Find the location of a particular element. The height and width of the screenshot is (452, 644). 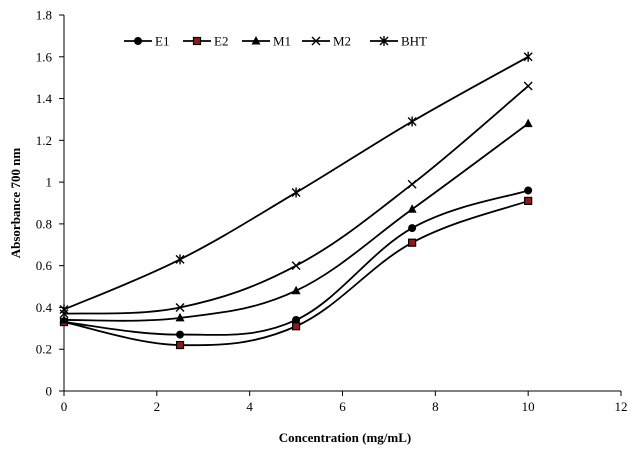

legend-marker-m1 is located at coordinates (256, 40).